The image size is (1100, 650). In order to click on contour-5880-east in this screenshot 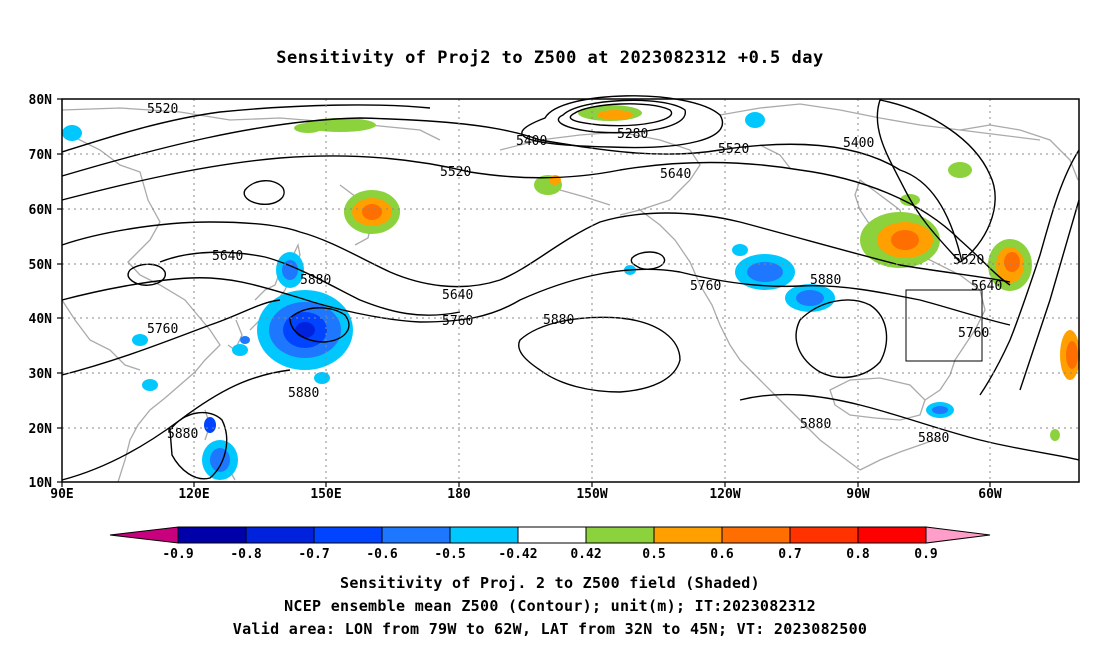, I will do `click(841, 339)`.